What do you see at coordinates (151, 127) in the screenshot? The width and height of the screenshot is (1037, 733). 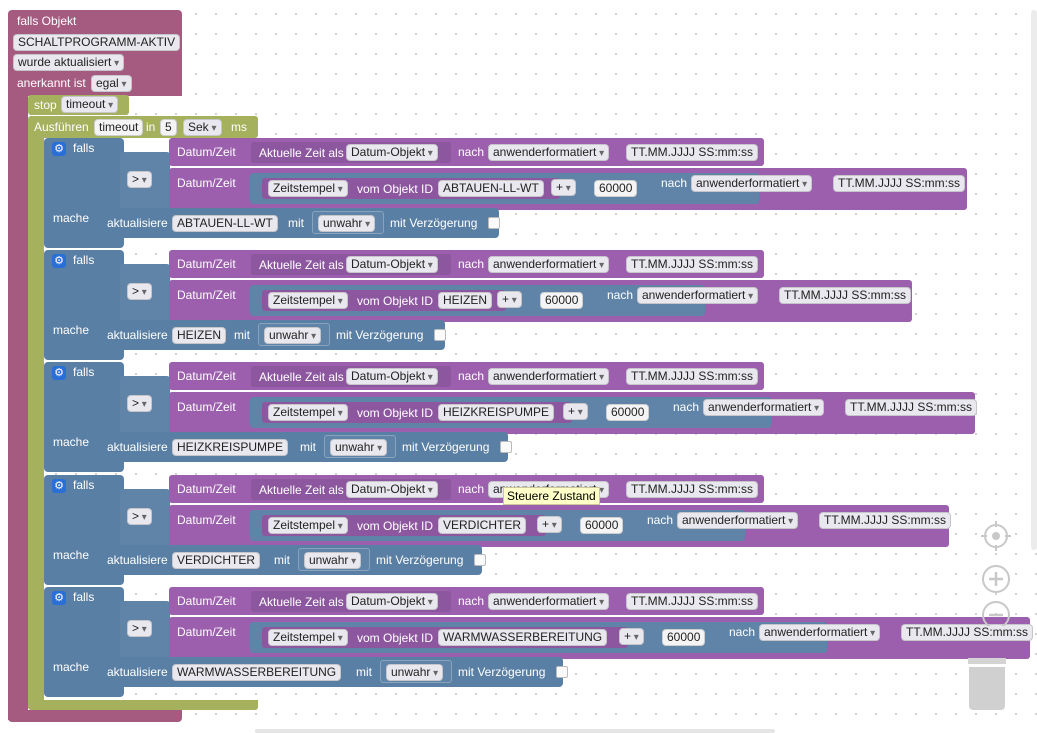 I see `timeout-in-label: in` at bounding box center [151, 127].